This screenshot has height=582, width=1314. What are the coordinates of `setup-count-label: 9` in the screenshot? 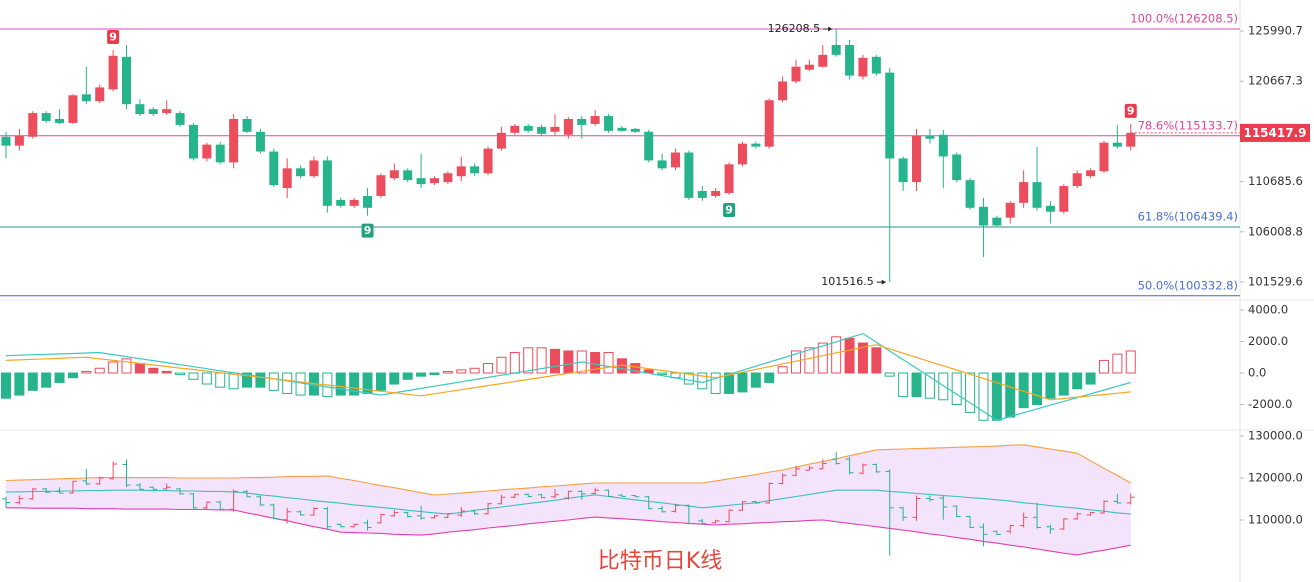 It's located at (729, 209).